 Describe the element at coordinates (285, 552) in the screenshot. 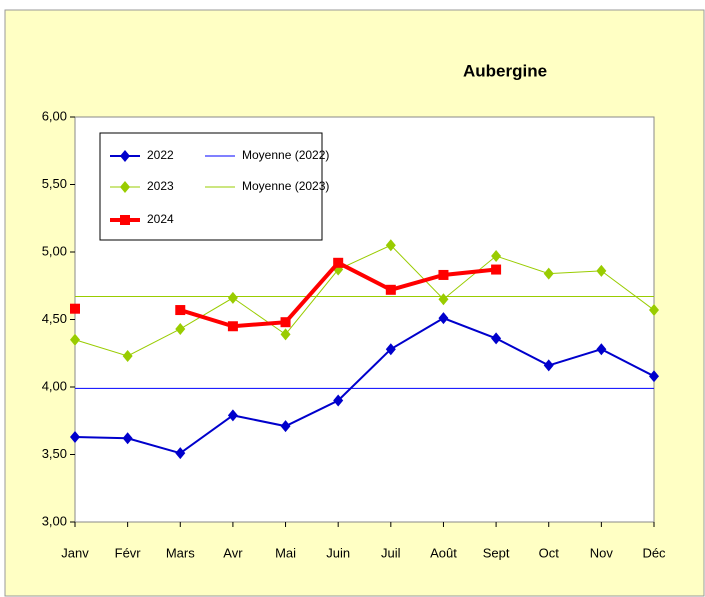

I see `x-tick-label: Mai` at that location.